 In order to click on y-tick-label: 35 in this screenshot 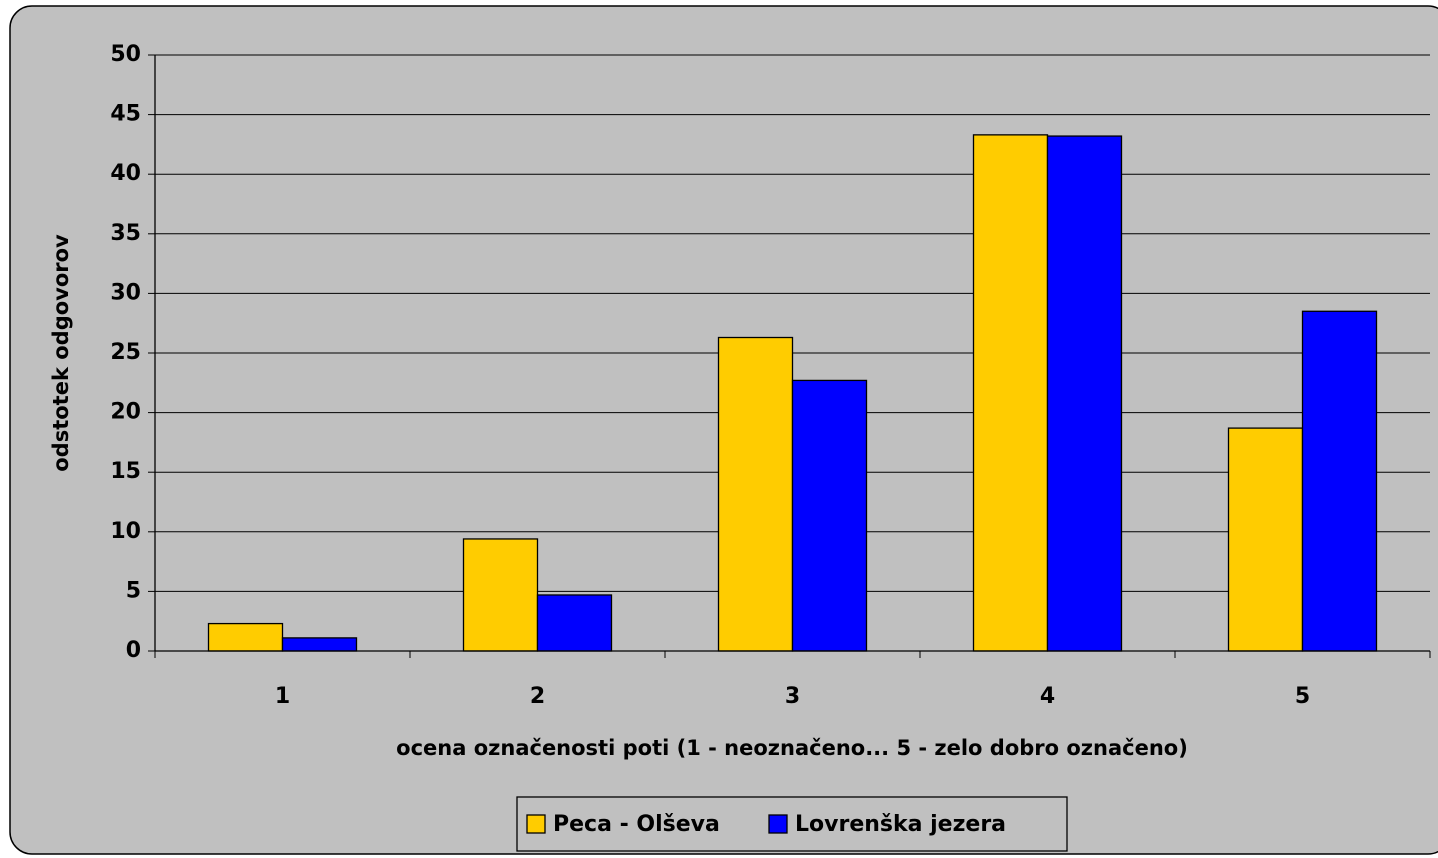, I will do `click(125, 233)`.